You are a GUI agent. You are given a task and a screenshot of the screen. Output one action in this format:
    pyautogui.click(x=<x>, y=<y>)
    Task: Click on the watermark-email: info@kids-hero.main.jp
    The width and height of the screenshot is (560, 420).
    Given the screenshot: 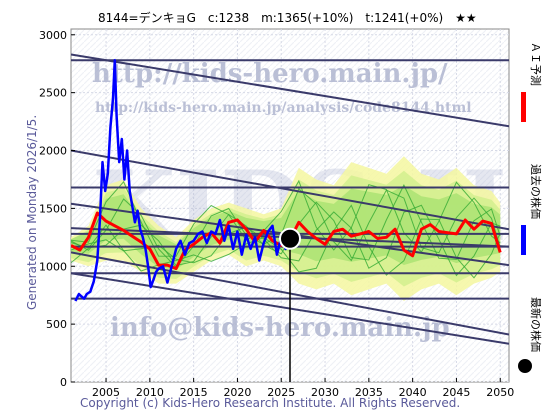 What is the action you would take?
    pyautogui.click(x=280, y=328)
    